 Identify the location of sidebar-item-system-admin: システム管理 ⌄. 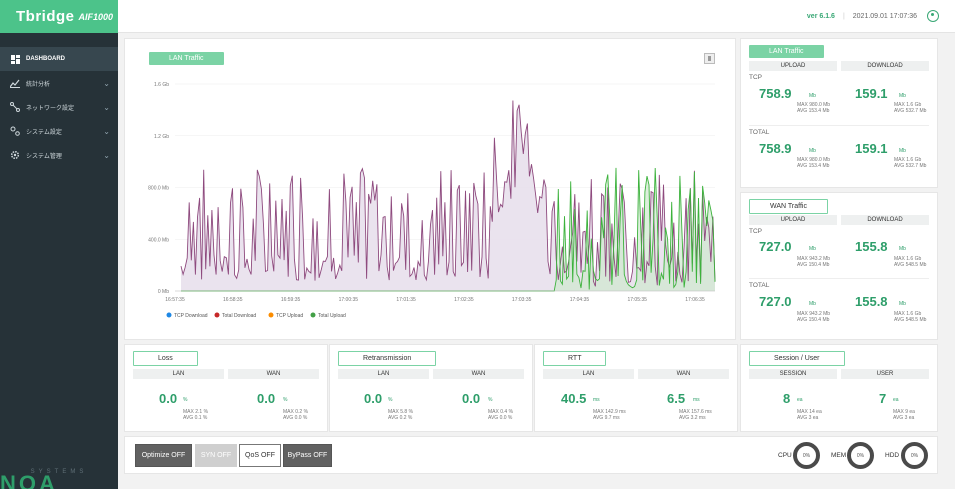
(59, 155).